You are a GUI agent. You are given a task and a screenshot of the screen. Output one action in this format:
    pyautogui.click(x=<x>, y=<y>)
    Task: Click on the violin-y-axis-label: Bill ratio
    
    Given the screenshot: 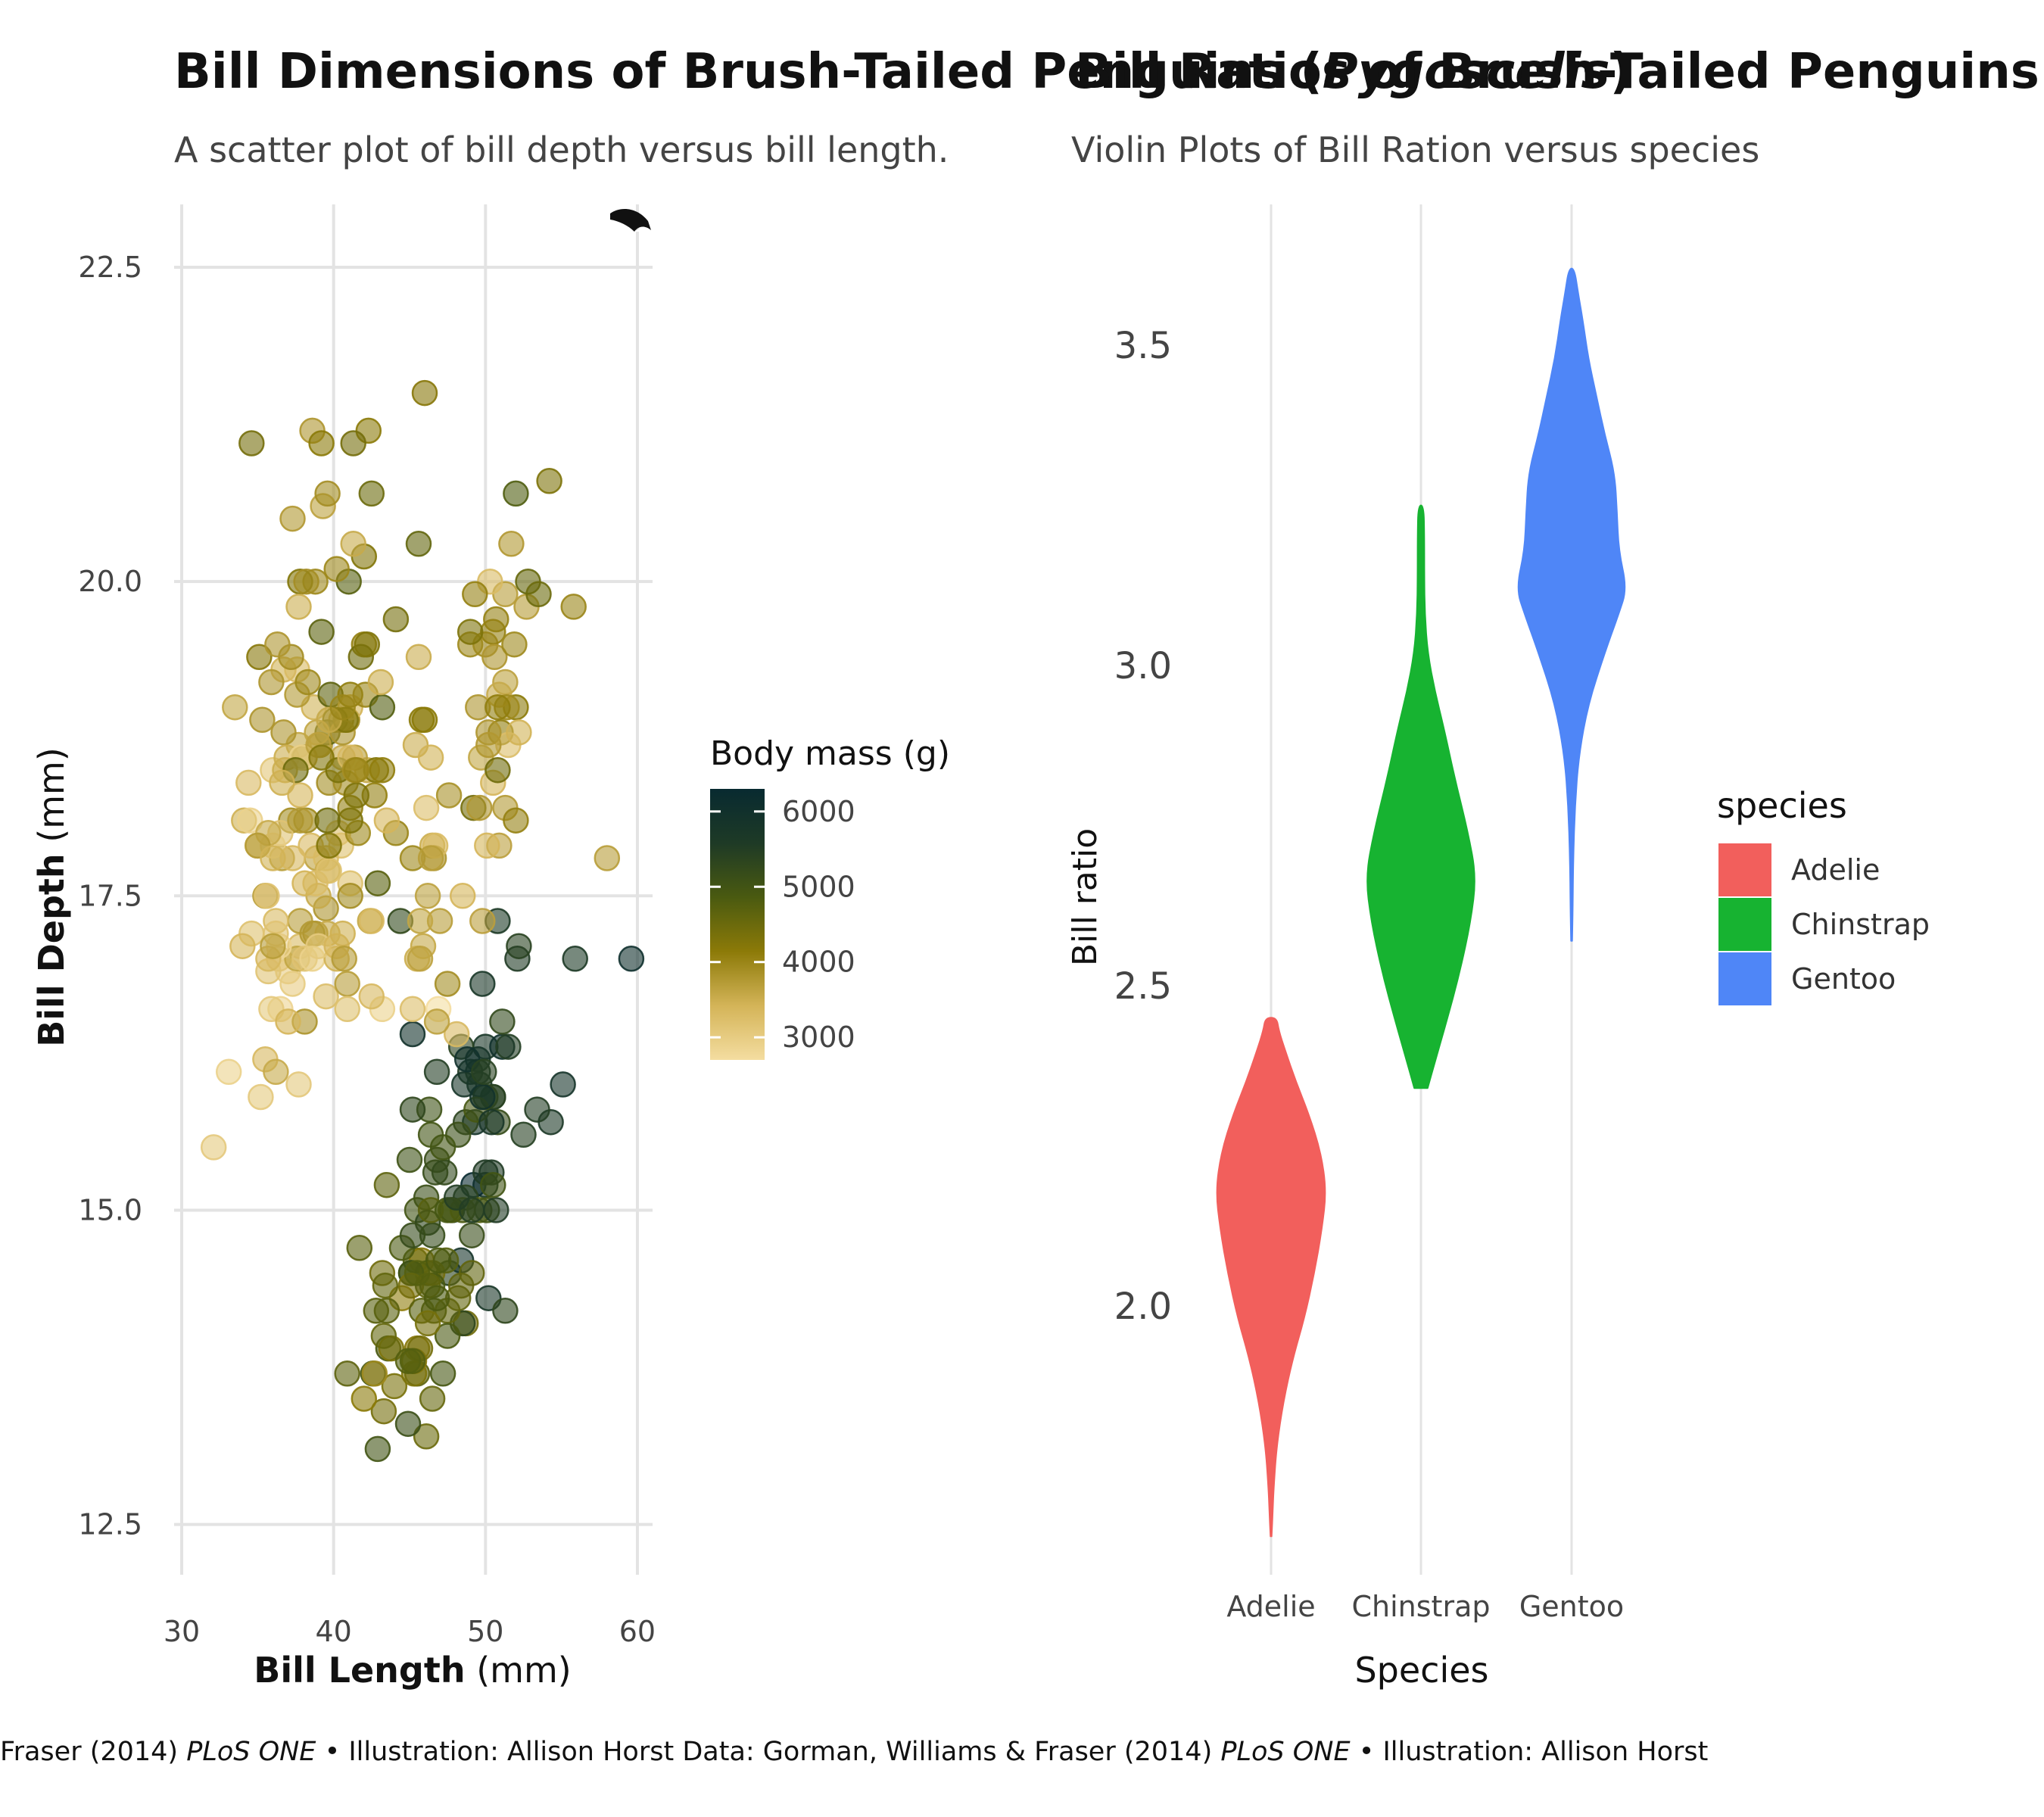 What is the action you would take?
    pyautogui.click(x=1085, y=897)
    